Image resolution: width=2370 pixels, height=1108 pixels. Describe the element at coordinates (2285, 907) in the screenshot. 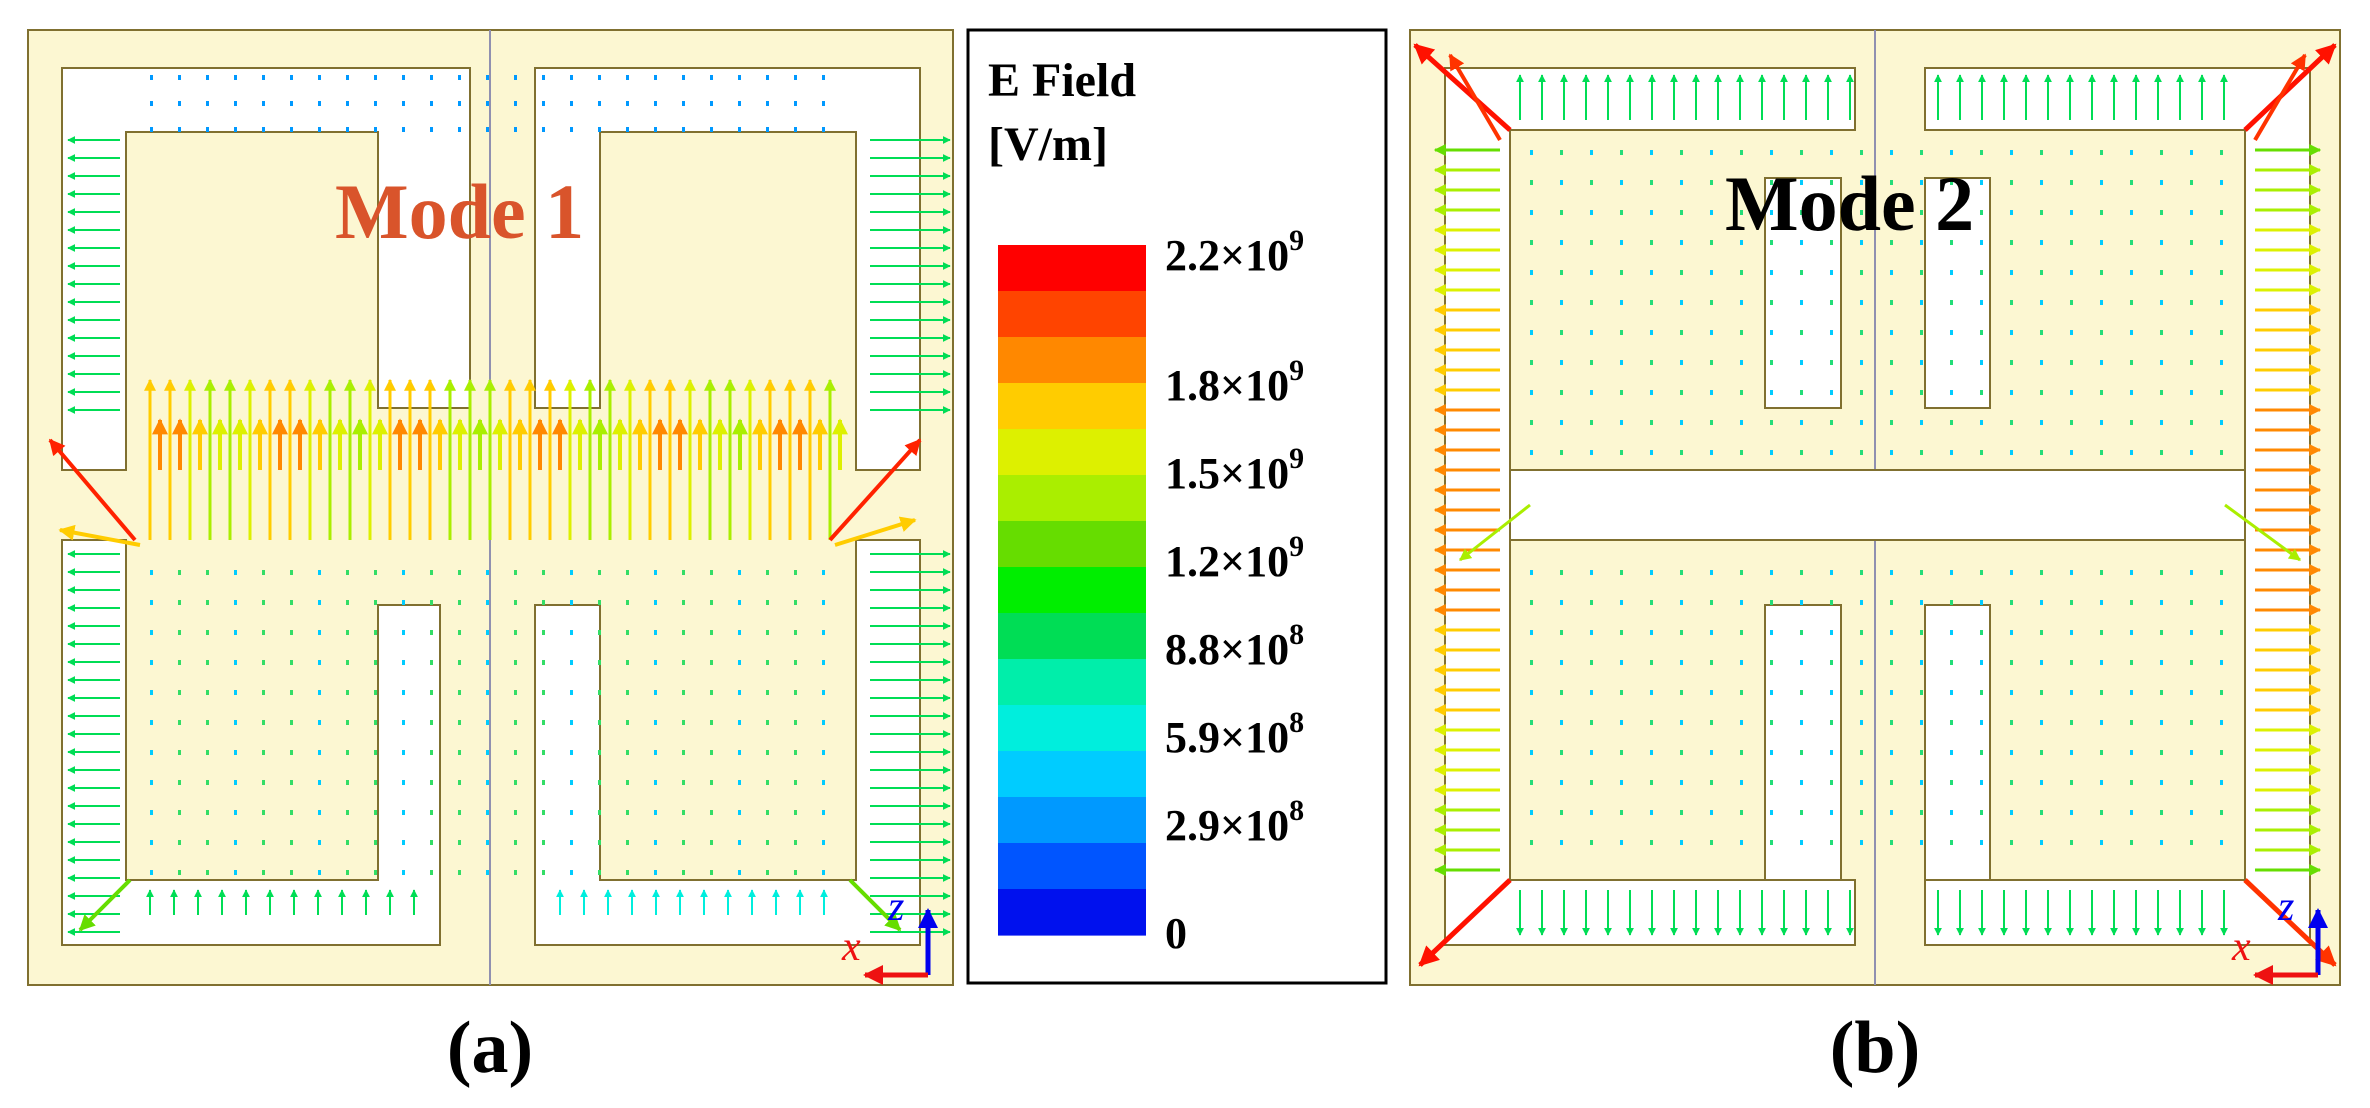

I see `panel-b-z-axis-label: z` at that location.